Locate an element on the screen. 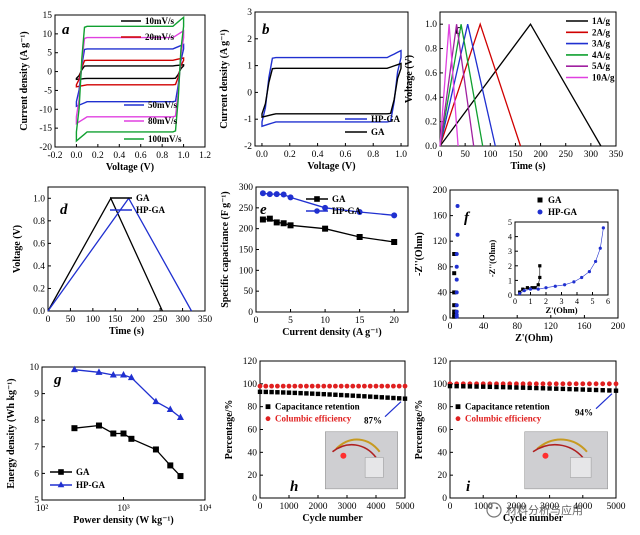 The width and height of the screenshot is (640, 535). panel-letter: c is located at coordinates (458, 30).